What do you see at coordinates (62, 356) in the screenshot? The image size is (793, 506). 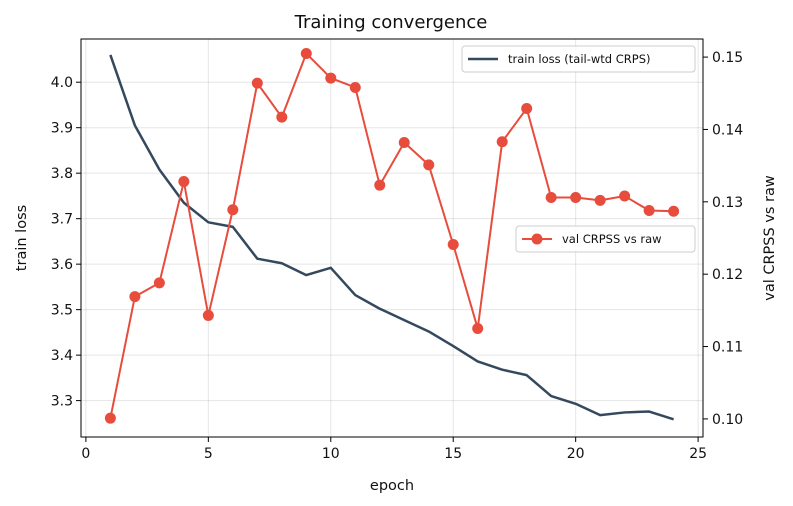 I see `y-left-tick-label: 3.4` at bounding box center [62, 356].